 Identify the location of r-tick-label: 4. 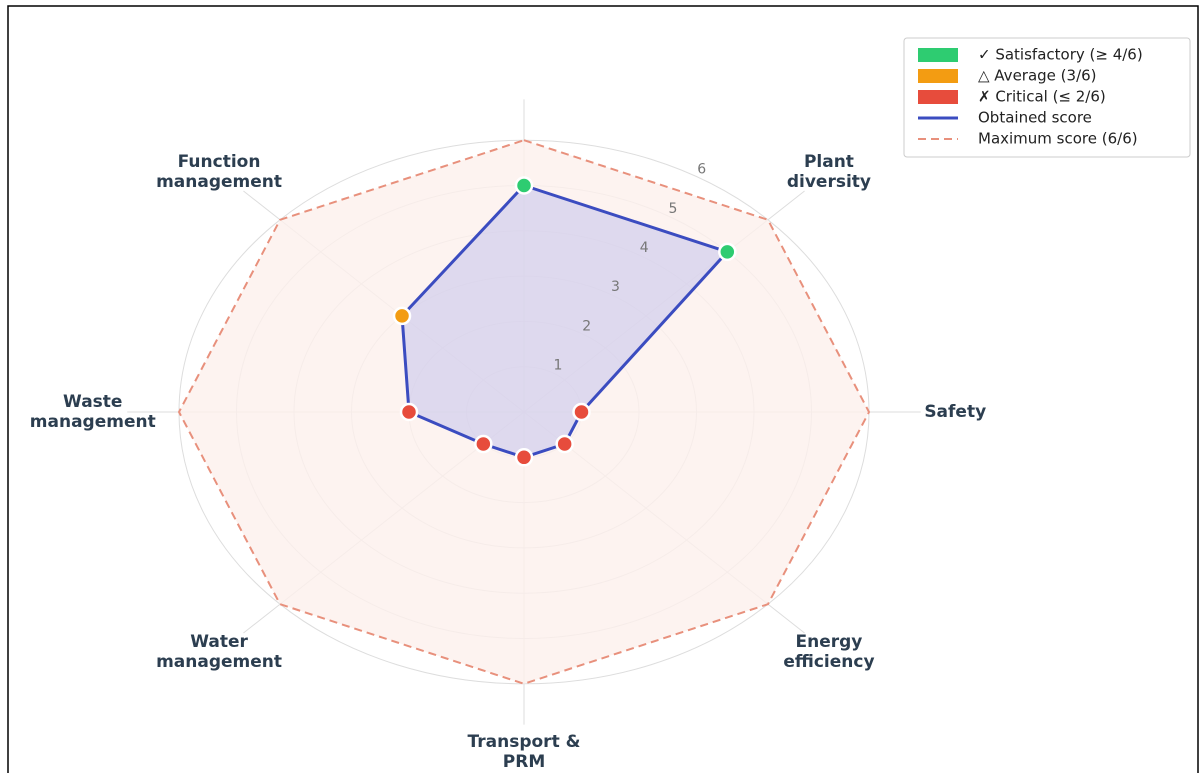
(644, 248).